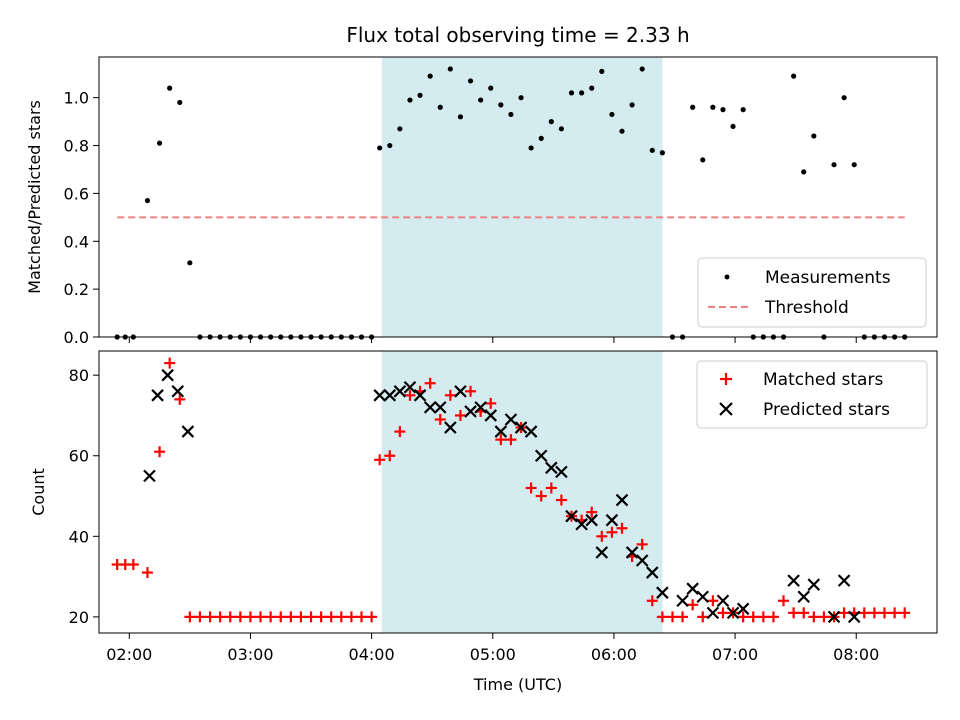  What do you see at coordinates (828, 278) in the screenshot?
I see `legend-measurements-label: Measurements` at bounding box center [828, 278].